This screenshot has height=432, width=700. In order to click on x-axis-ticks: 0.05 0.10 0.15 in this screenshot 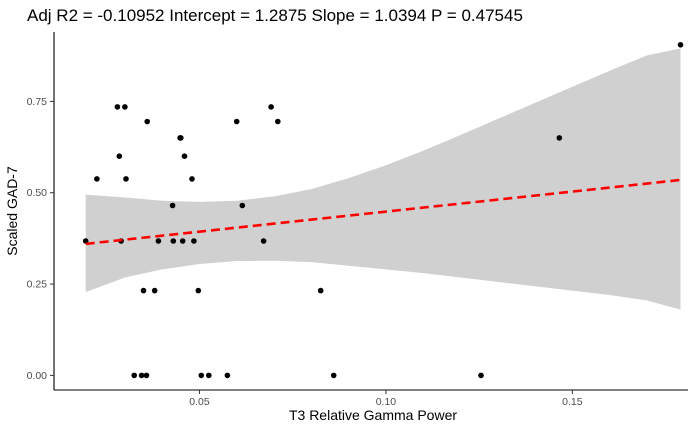, I will do `click(386, 399)`.